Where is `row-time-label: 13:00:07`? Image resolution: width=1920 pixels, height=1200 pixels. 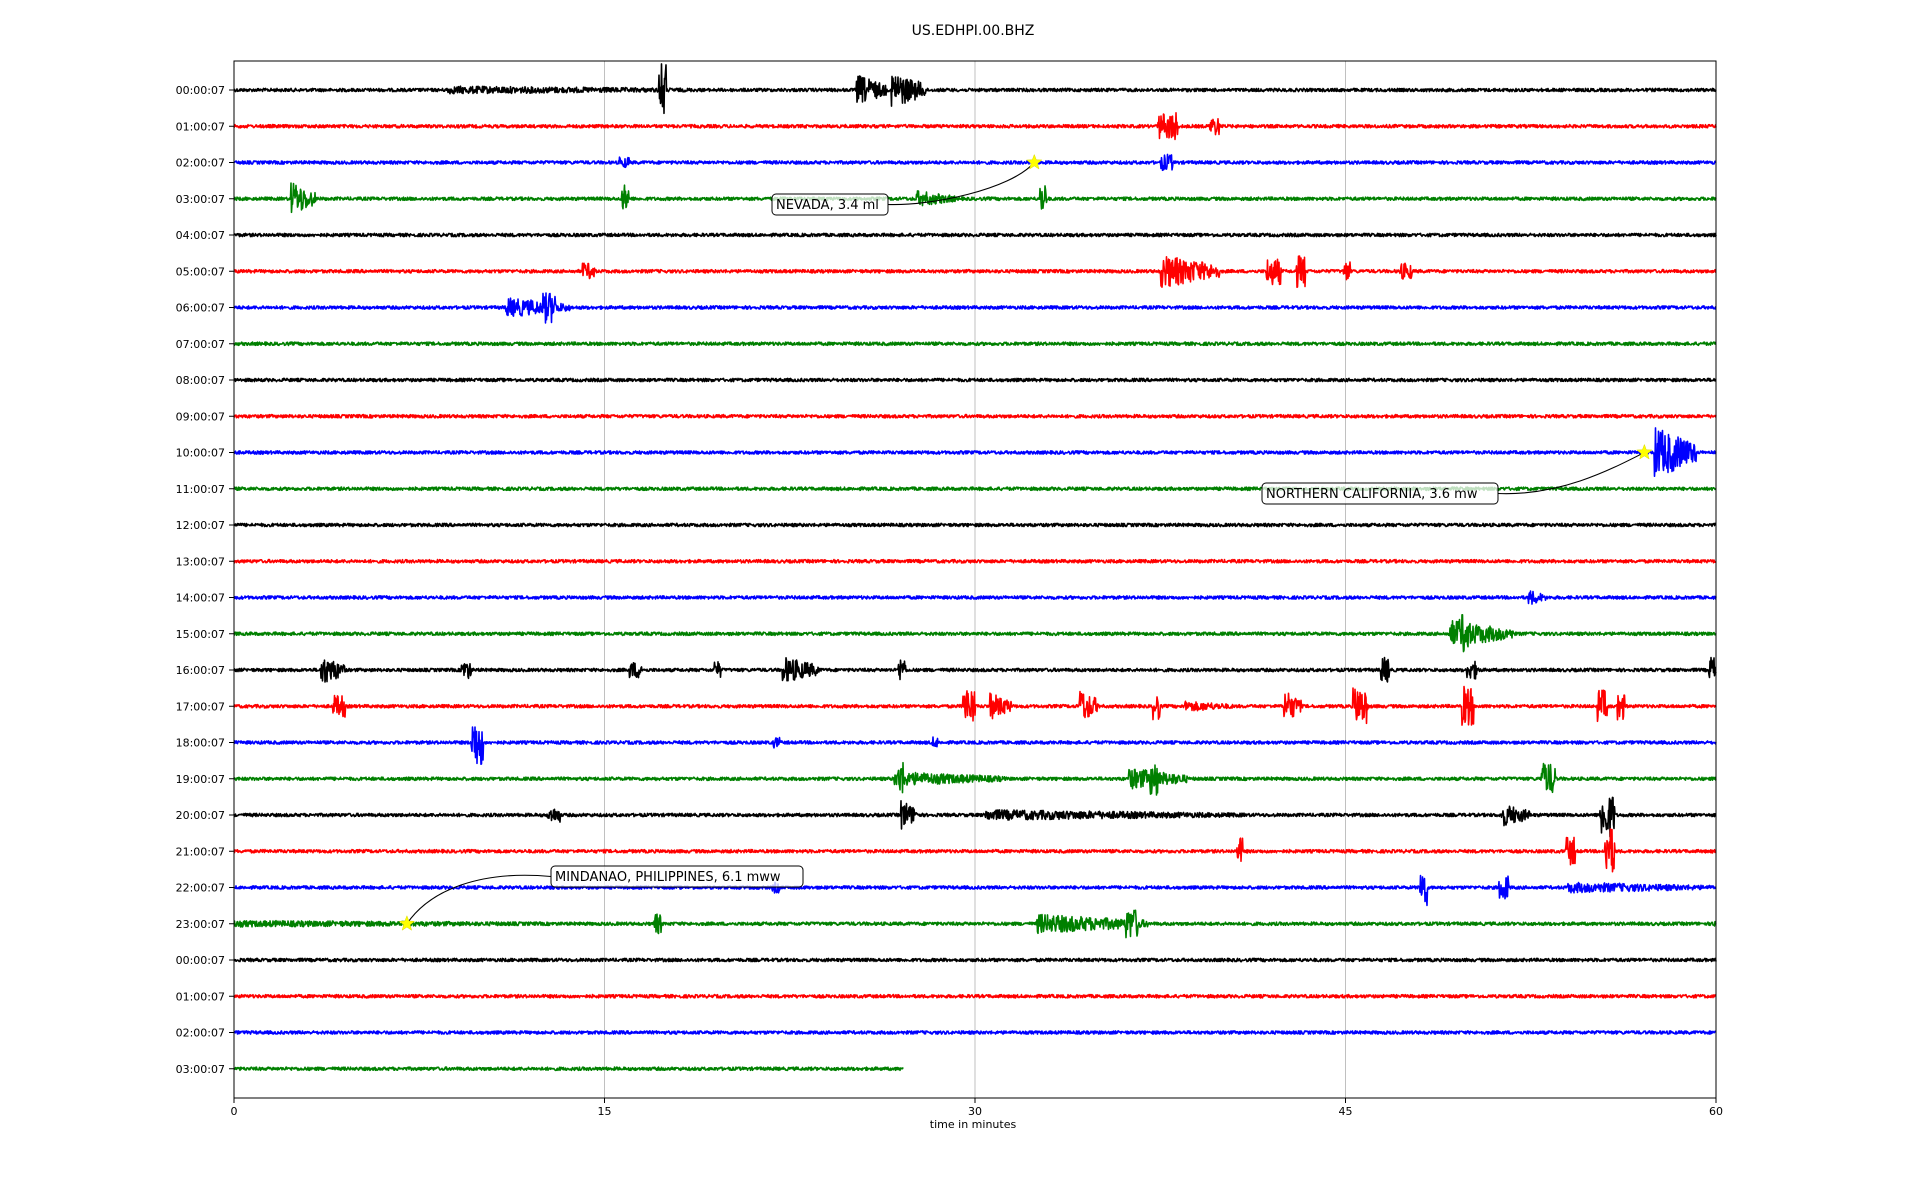 row-time-label: 13:00:07 is located at coordinates (200, 561).